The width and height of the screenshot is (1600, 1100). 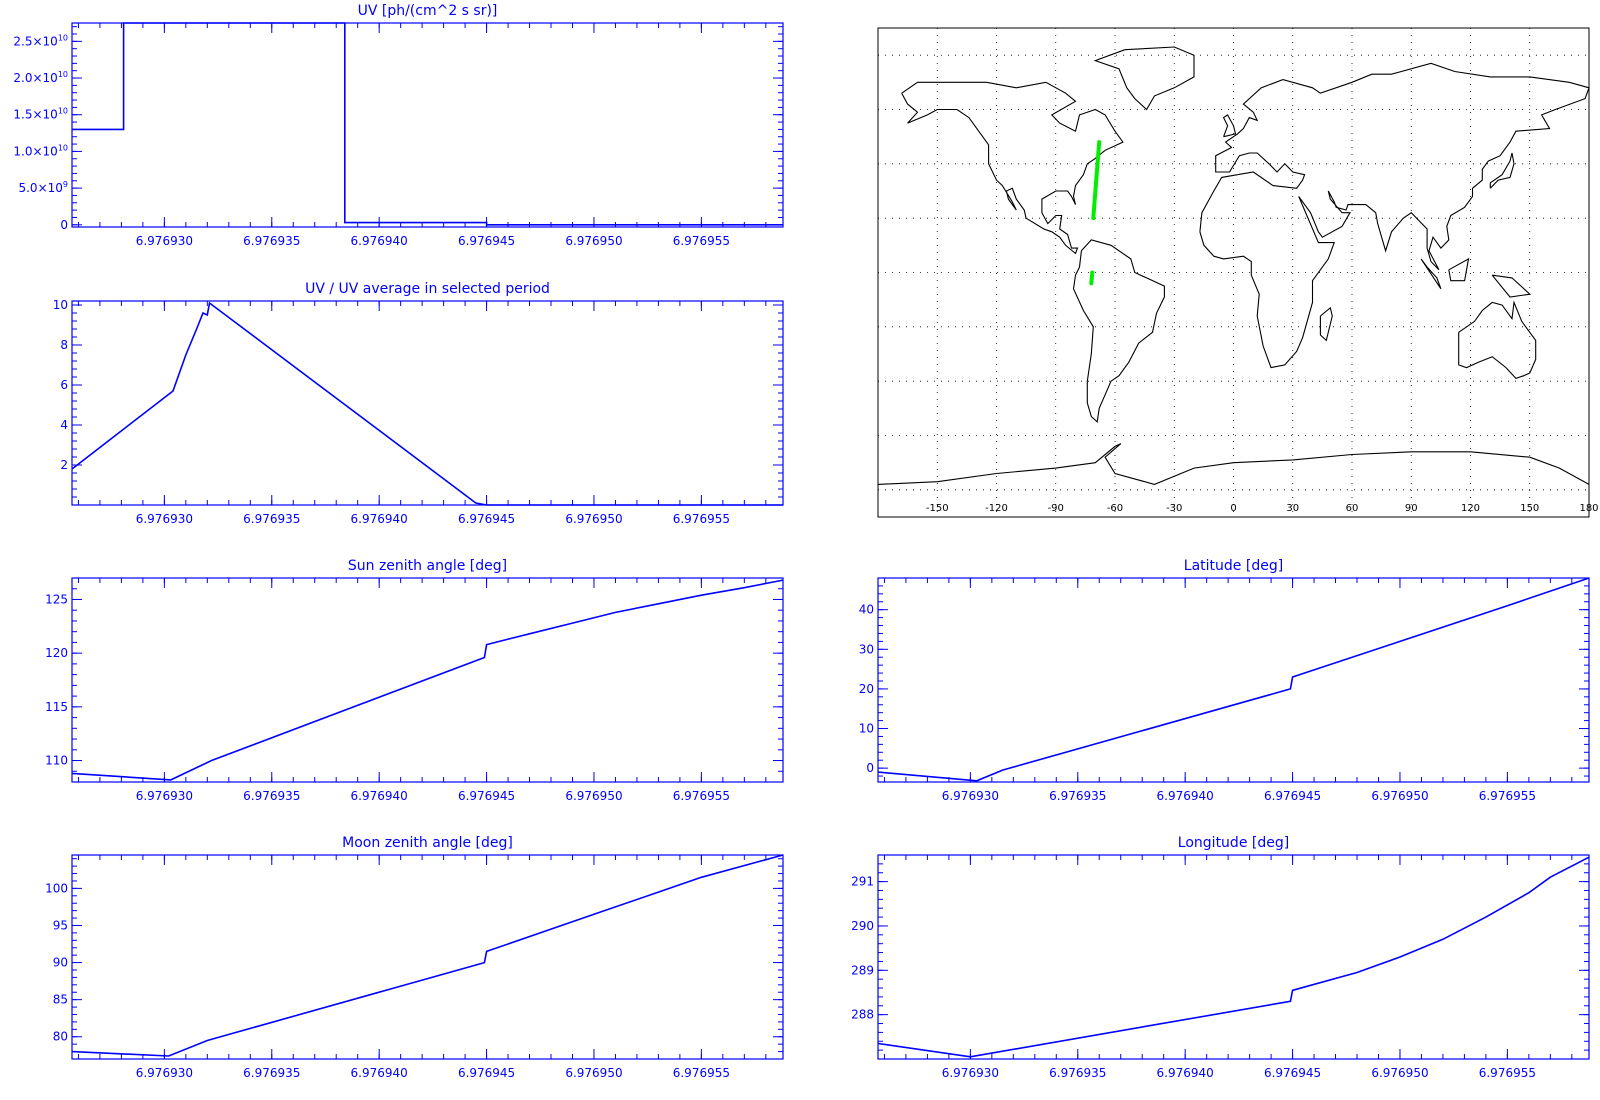 What do you see at coordinates (60, 1000) in the screenshot?
I see `y-tick-label: 85` at bounding box center [60, 1000].